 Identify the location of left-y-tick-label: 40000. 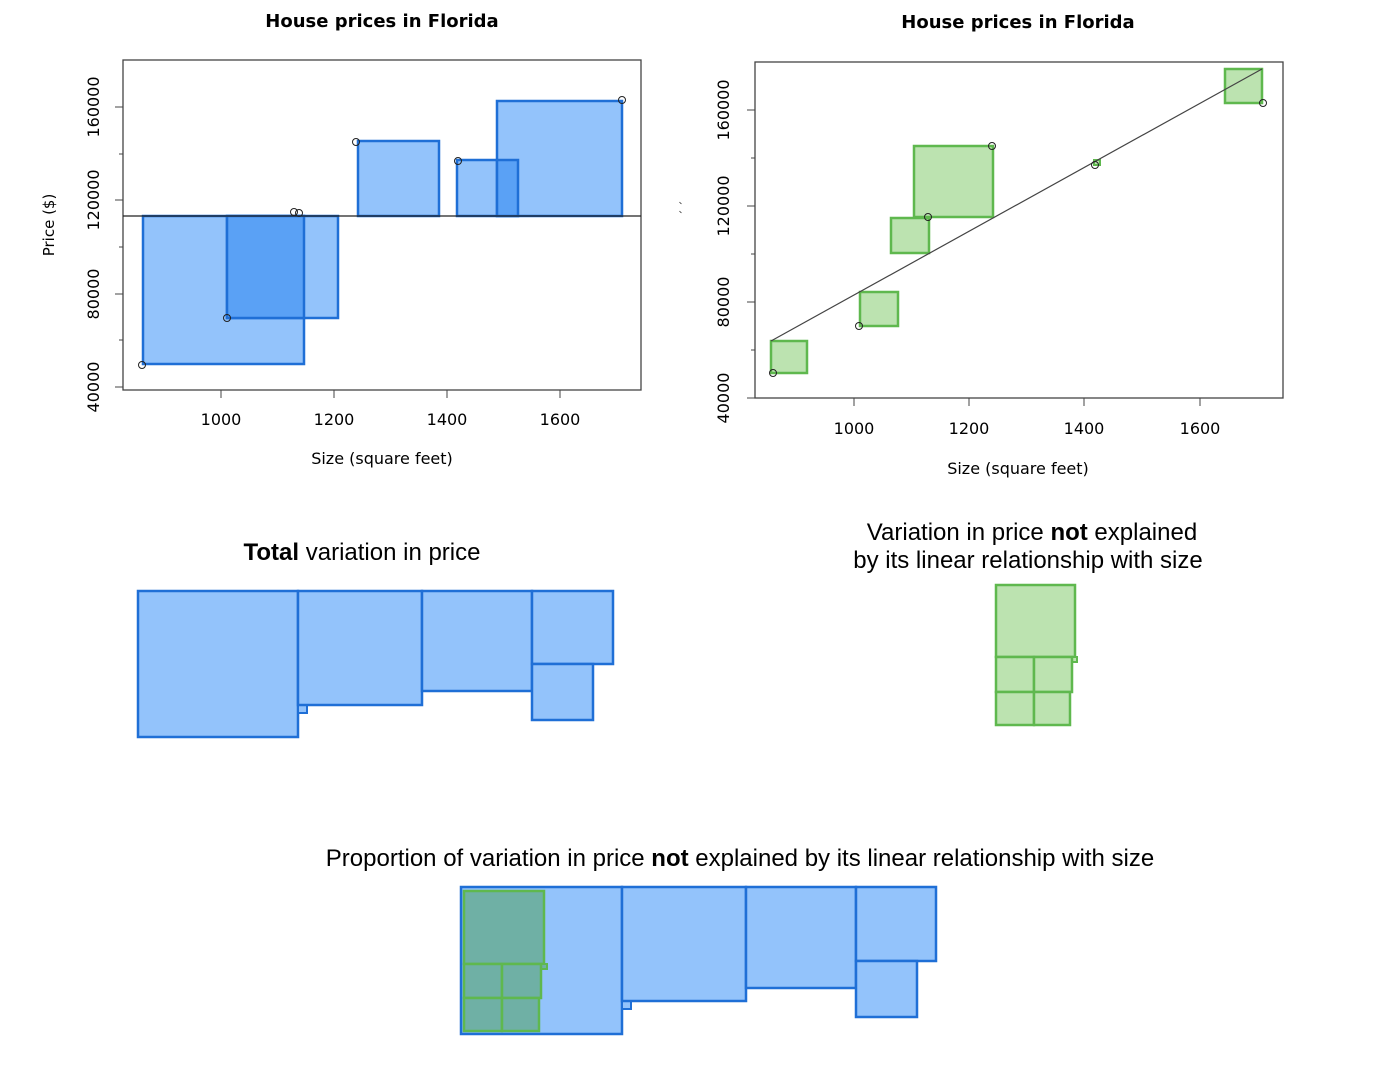
(93, 387).